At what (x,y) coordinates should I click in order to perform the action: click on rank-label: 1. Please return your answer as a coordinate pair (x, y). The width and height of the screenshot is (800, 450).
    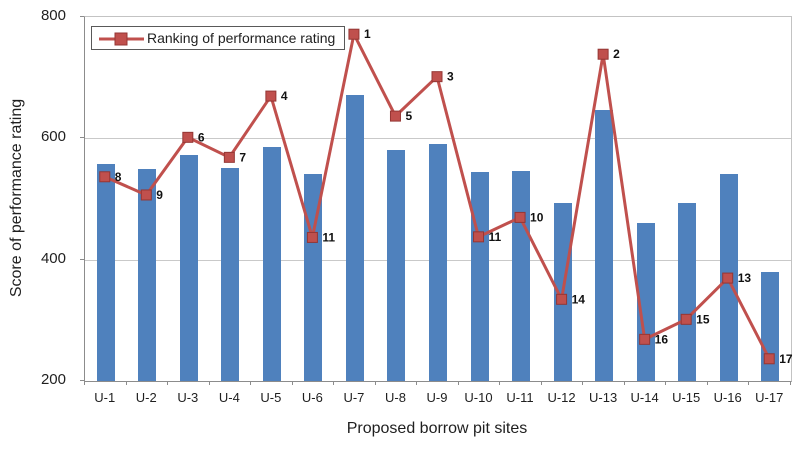
    Looking at the image, I should click on (367, 34).